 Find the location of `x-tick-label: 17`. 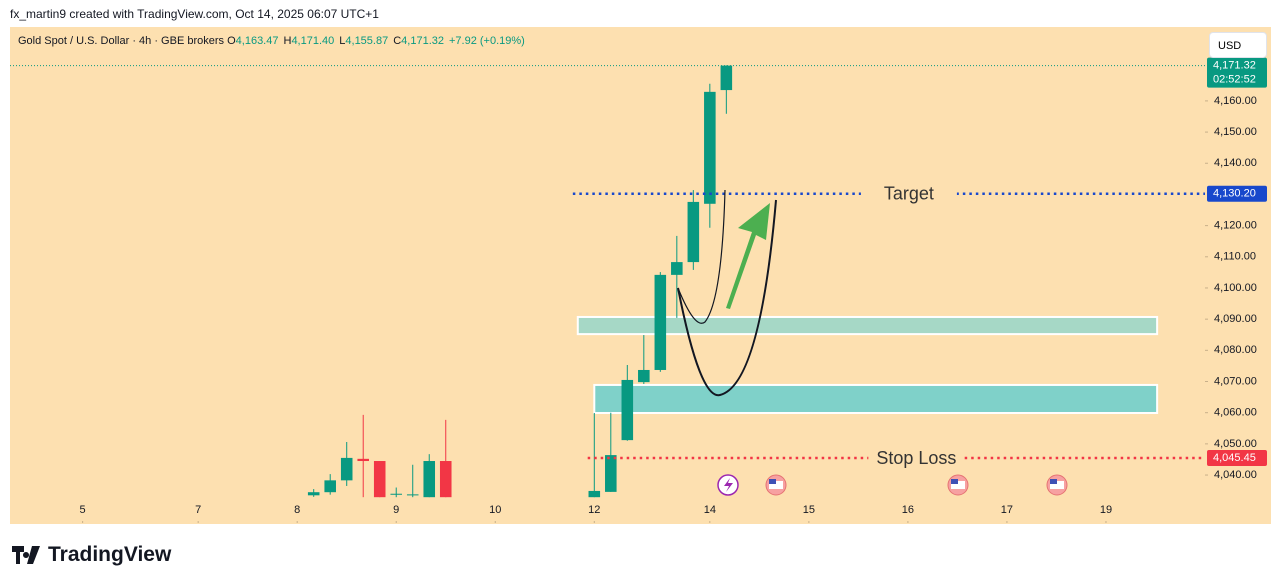

x-tick-label: 17 is located at coordinates (1007, 510).